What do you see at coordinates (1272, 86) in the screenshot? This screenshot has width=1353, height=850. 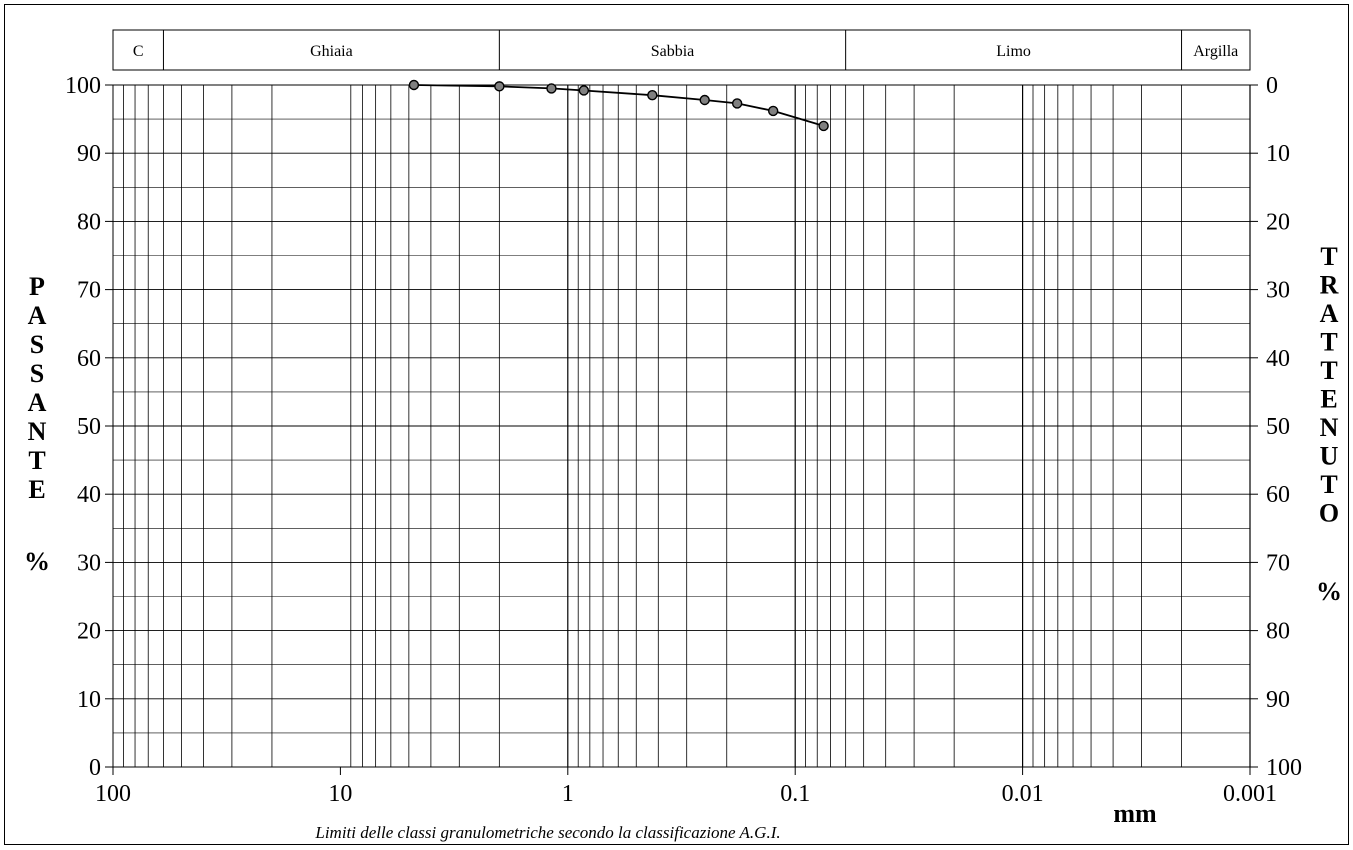 I see `y-tick-label-right: 0` at bounding box center [1272, 86].